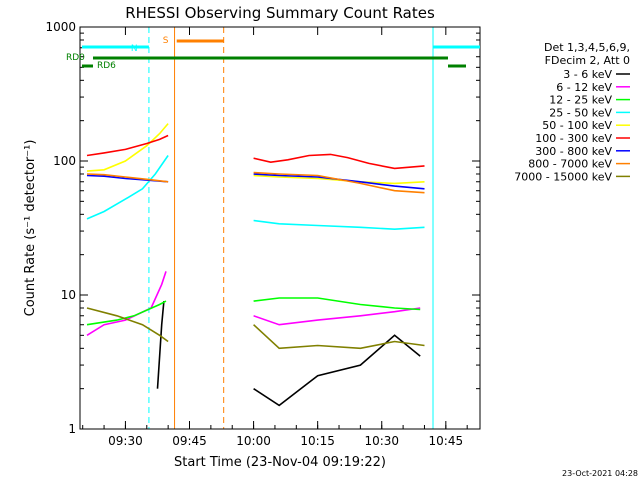  Describe the element at coordinates (381, 441) in the screenshot. I see `x-tick-label: 10:30` at that location.